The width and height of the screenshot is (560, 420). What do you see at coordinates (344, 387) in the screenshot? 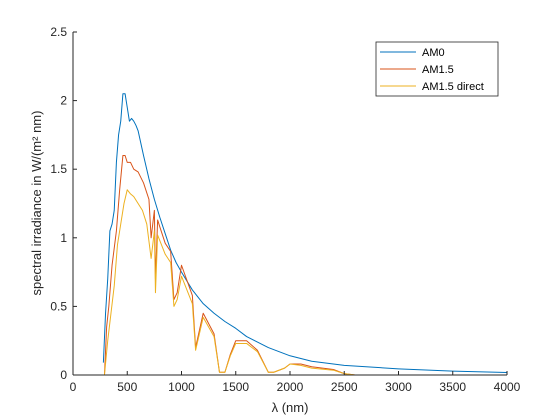
I see `x-tick-label: 2500` at bounding box center [344, 387].